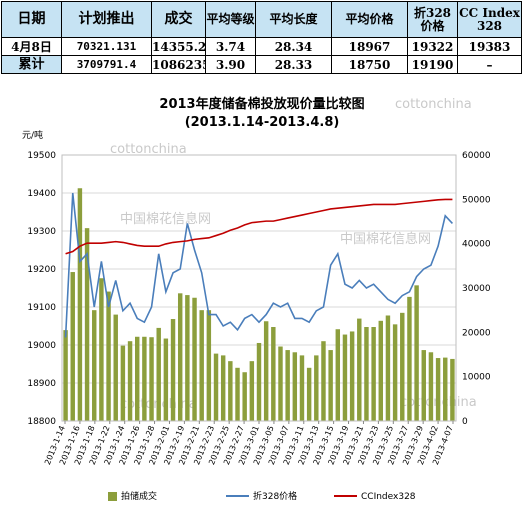 The height and width of the screenshot is (513, 527). I want to click on y-tick-label-right: 60000, so click(476, 156).